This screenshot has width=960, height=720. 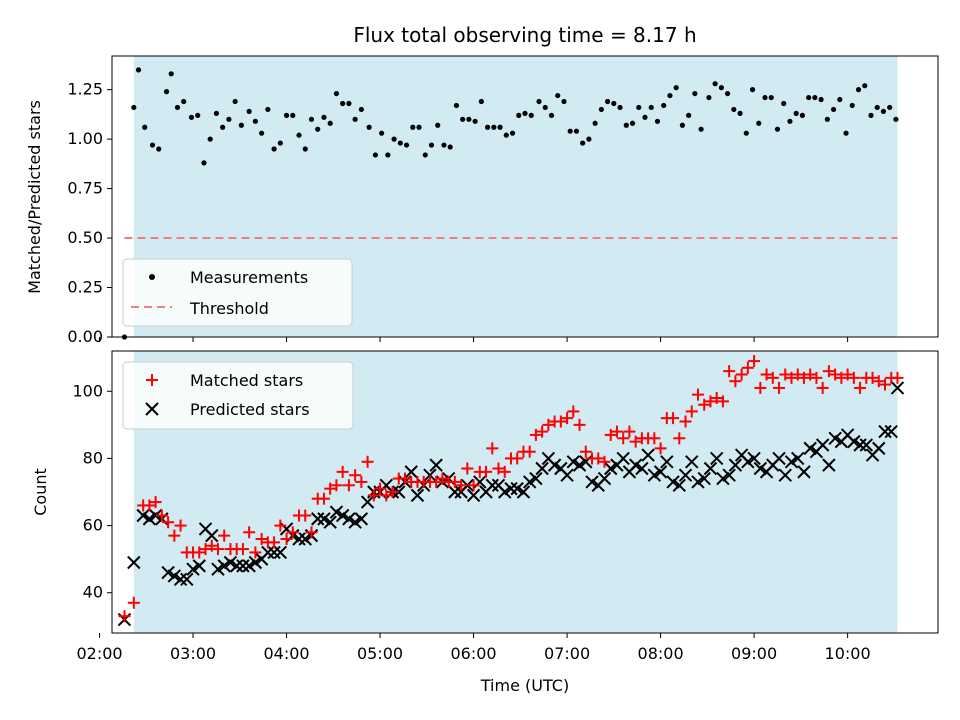 What do you see at coordinates (152, 277) in the screenshot?
I see `measurements-legend-marker` at bounding box center [152, 277].